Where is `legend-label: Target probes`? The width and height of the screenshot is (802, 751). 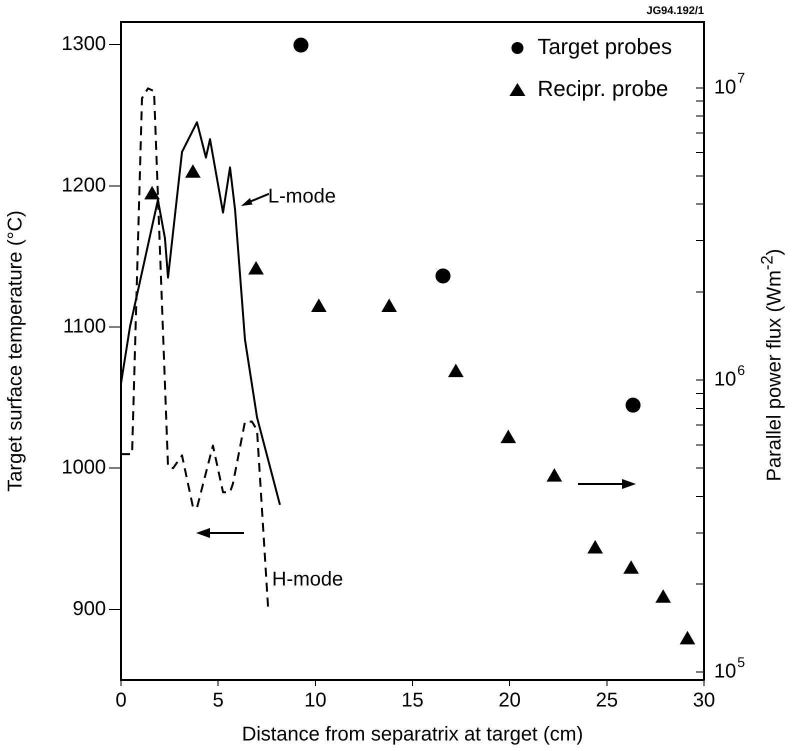
legend-label: Target probes is located at coordinates (604, 47).